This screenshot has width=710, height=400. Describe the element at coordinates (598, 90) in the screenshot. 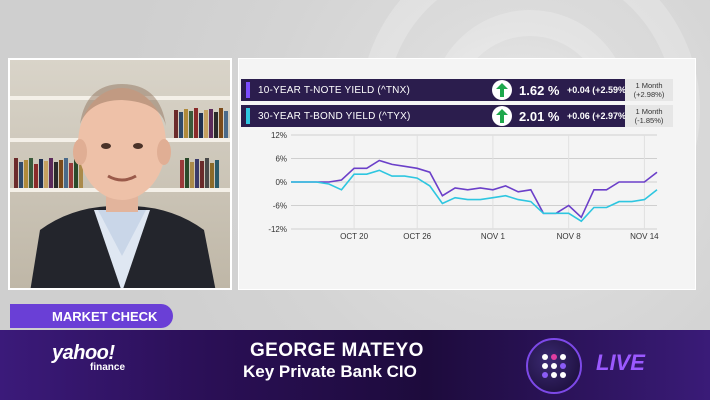

I see `quote-change: +0.04 (+2.59%)` at that location.